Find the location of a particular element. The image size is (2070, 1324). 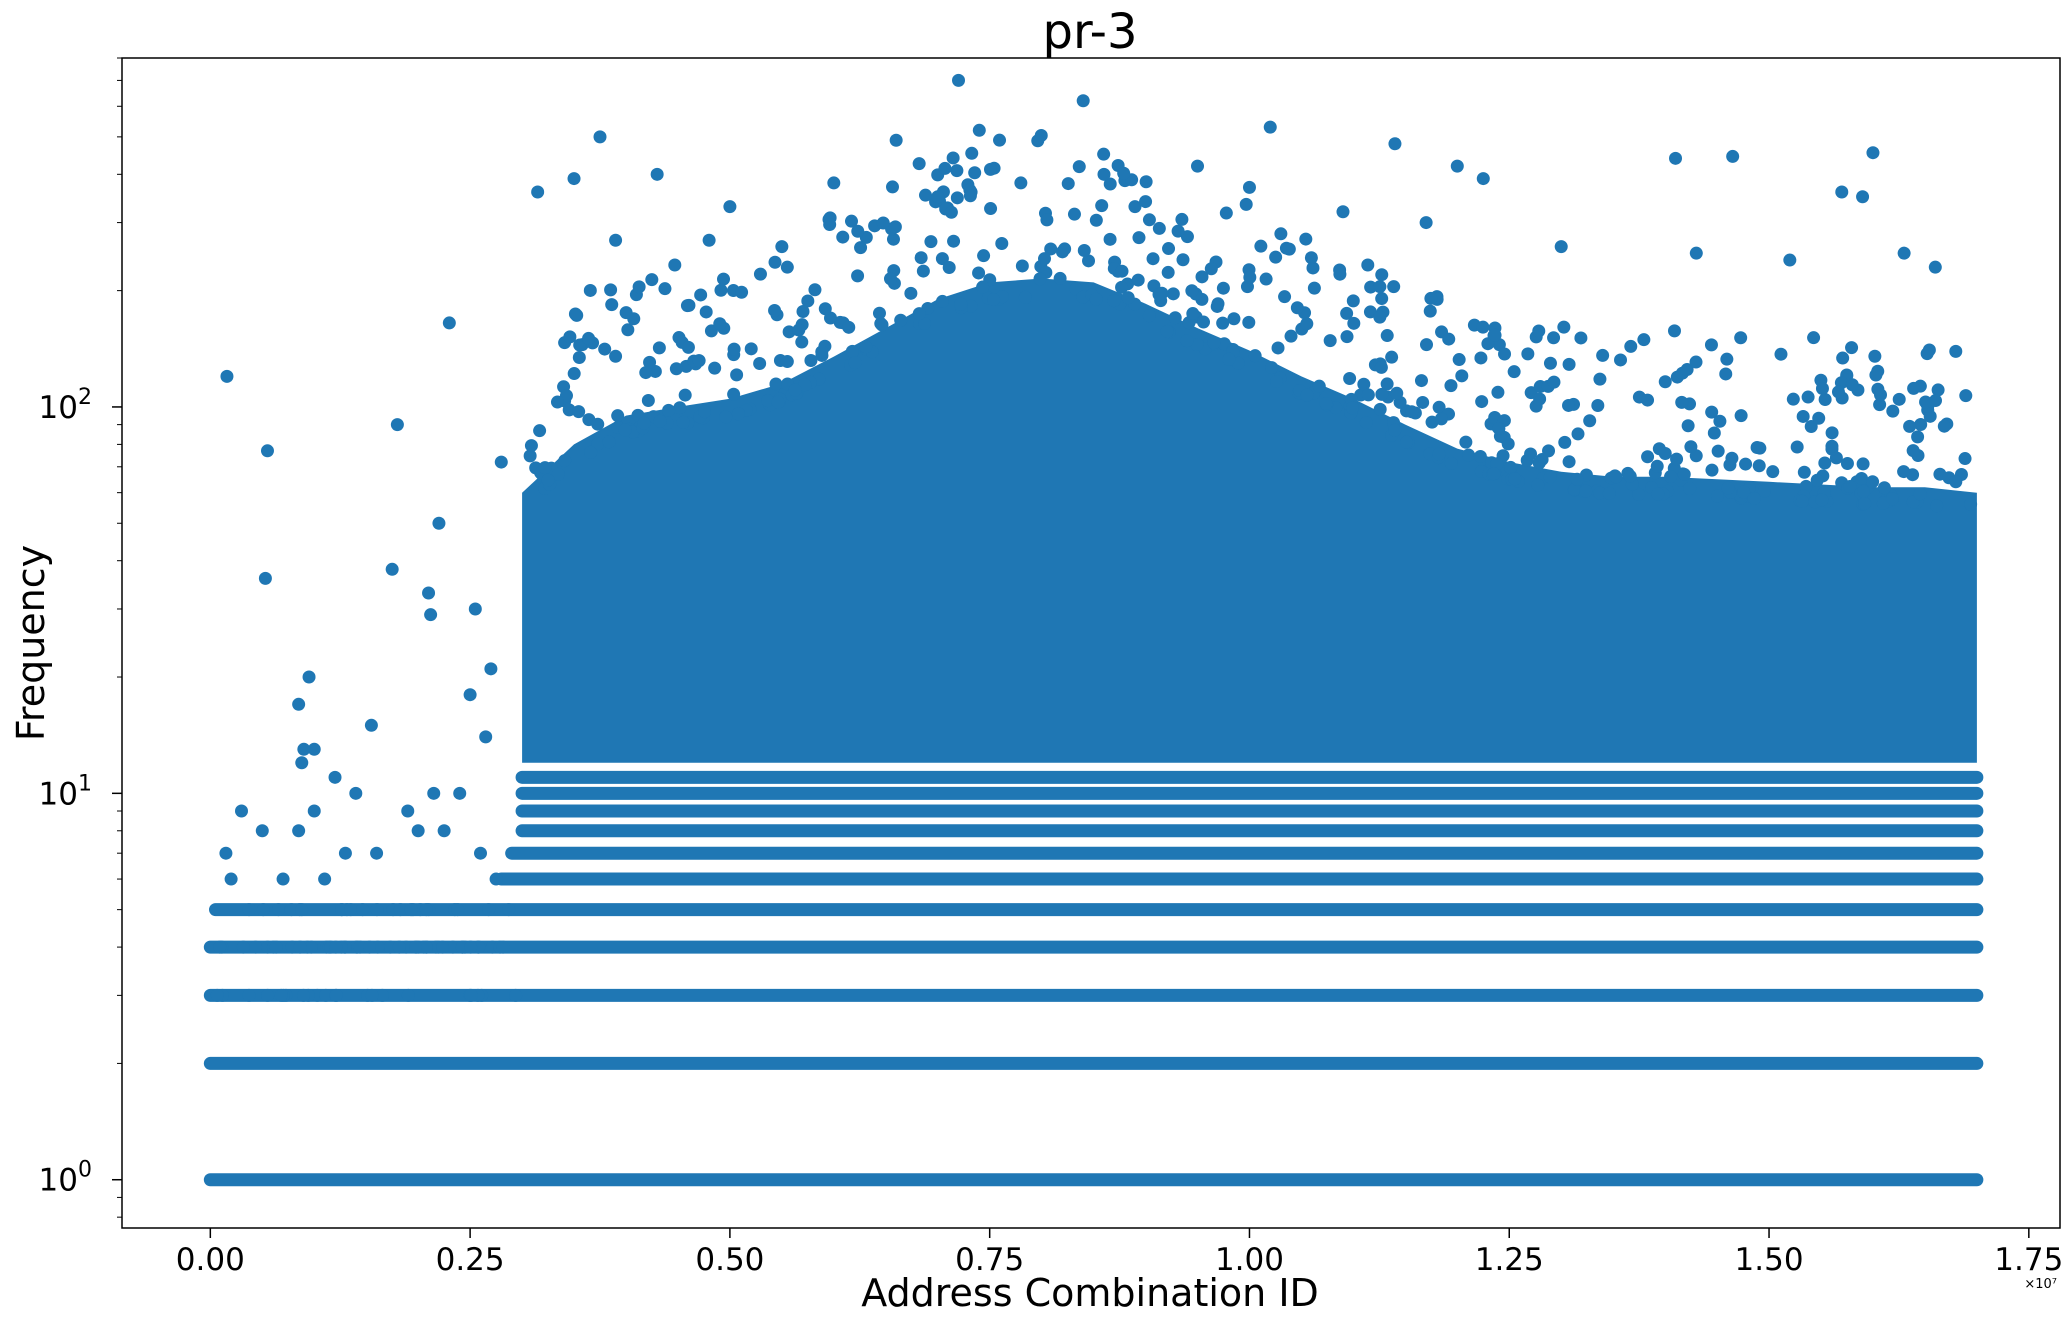

y-tick-label: 102 is located at coordinates (65, 405).